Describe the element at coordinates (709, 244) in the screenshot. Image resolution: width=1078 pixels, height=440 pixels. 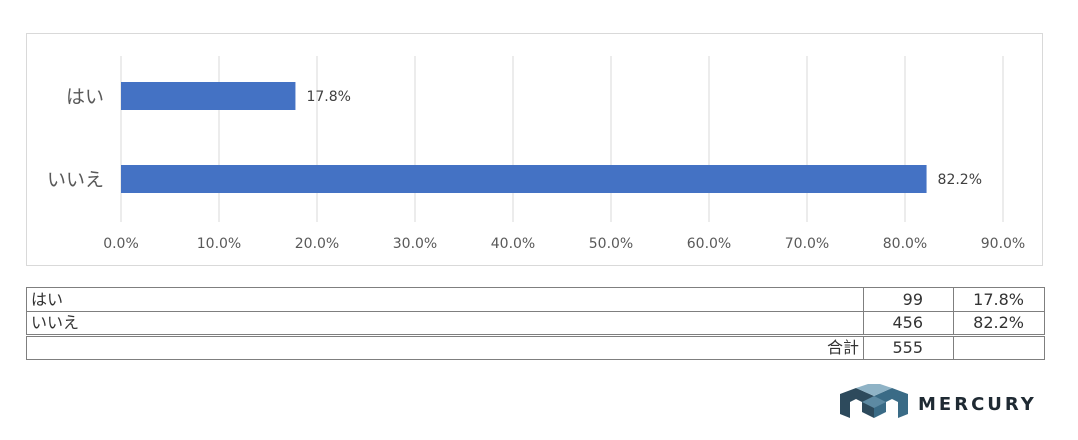
I see `x-tick-label: 60.0%` at that location.